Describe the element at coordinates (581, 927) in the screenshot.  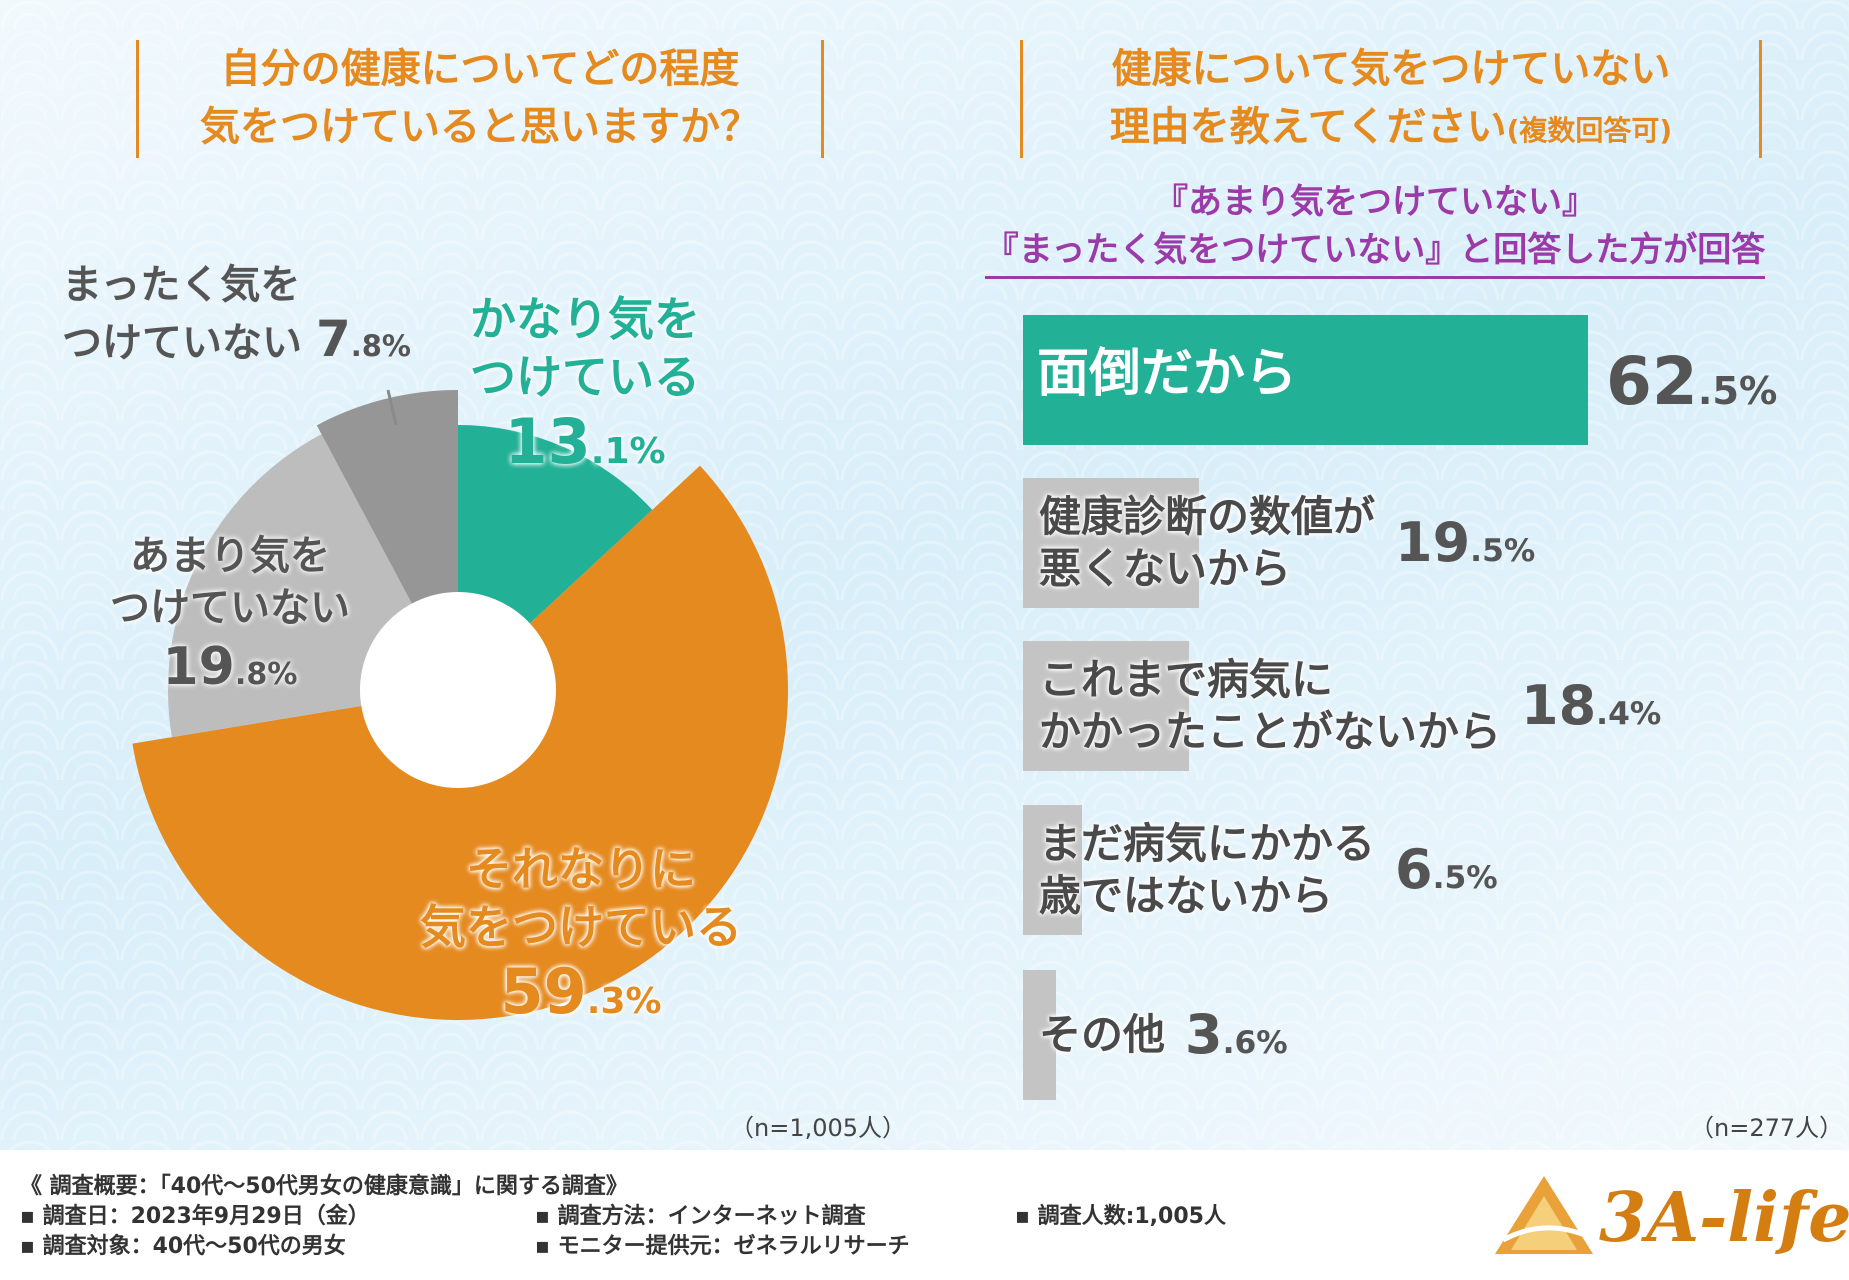
I see `pie-label-moderately-careful-line2: 気をつけている` at that location.